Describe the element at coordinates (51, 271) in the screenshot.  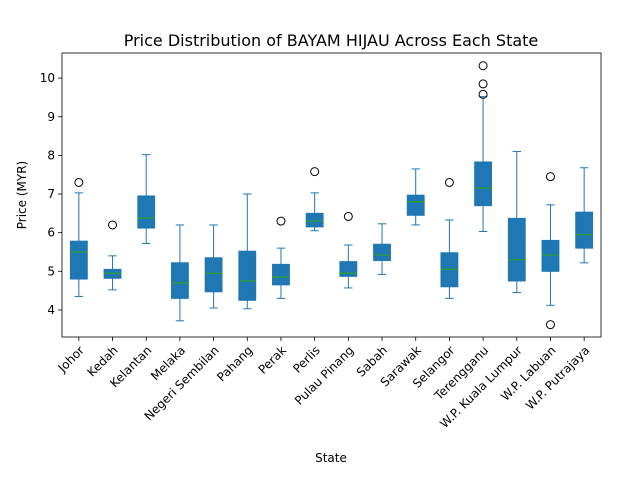
I see `y-tick-label: 5` at that location.